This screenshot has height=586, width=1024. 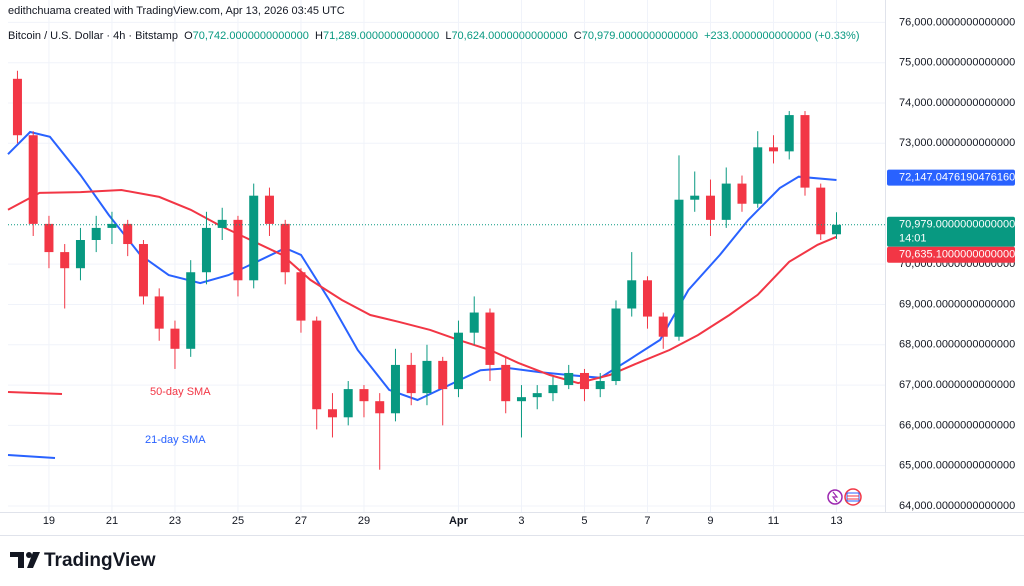 I want to click on event-icons, so click(x=844, y=497).